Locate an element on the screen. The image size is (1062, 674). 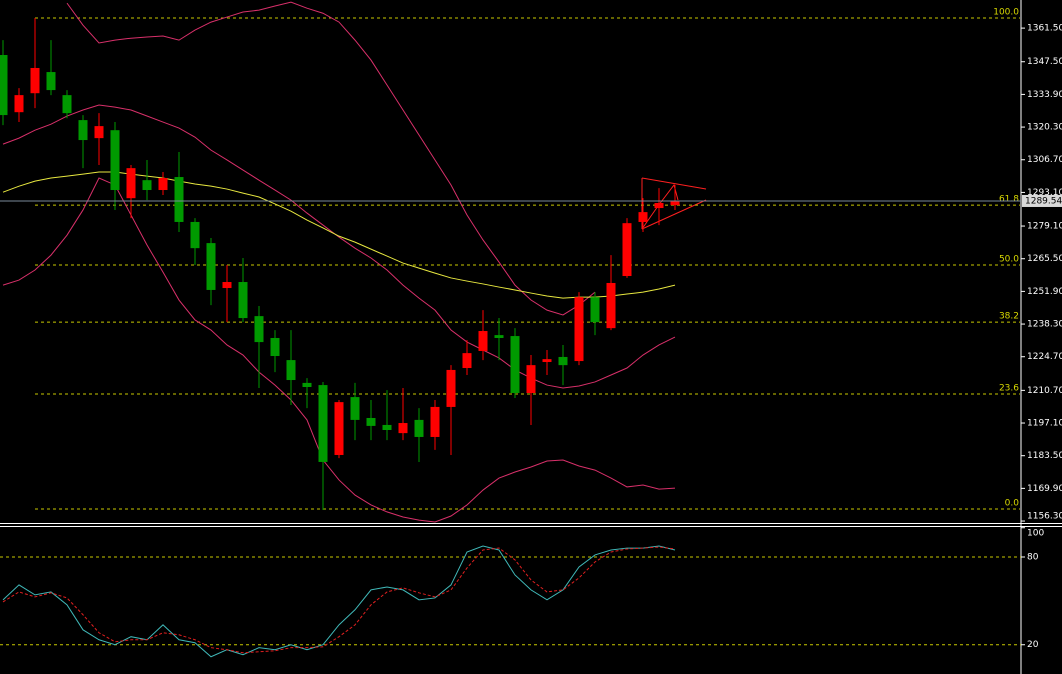
y-tick-label: 1156.30 is located at coordinates (1044, 517).